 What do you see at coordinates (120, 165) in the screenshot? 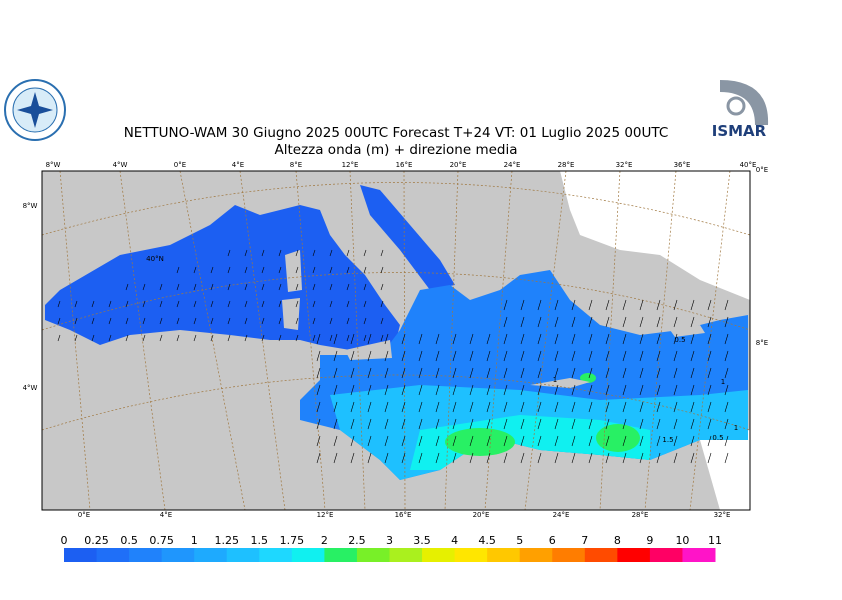
I see `top-label: 4°W` at bounding box center [120, 165].